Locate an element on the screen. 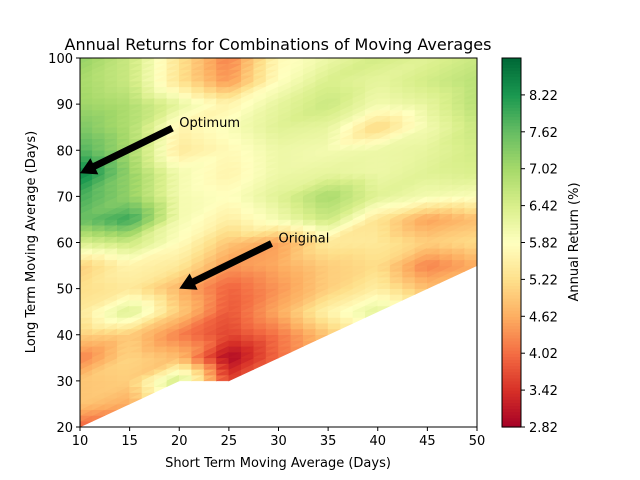 Image resolution: width=640 pixels, height=480 pixels. annotation-label: Original is located at coordinates (304, 239).